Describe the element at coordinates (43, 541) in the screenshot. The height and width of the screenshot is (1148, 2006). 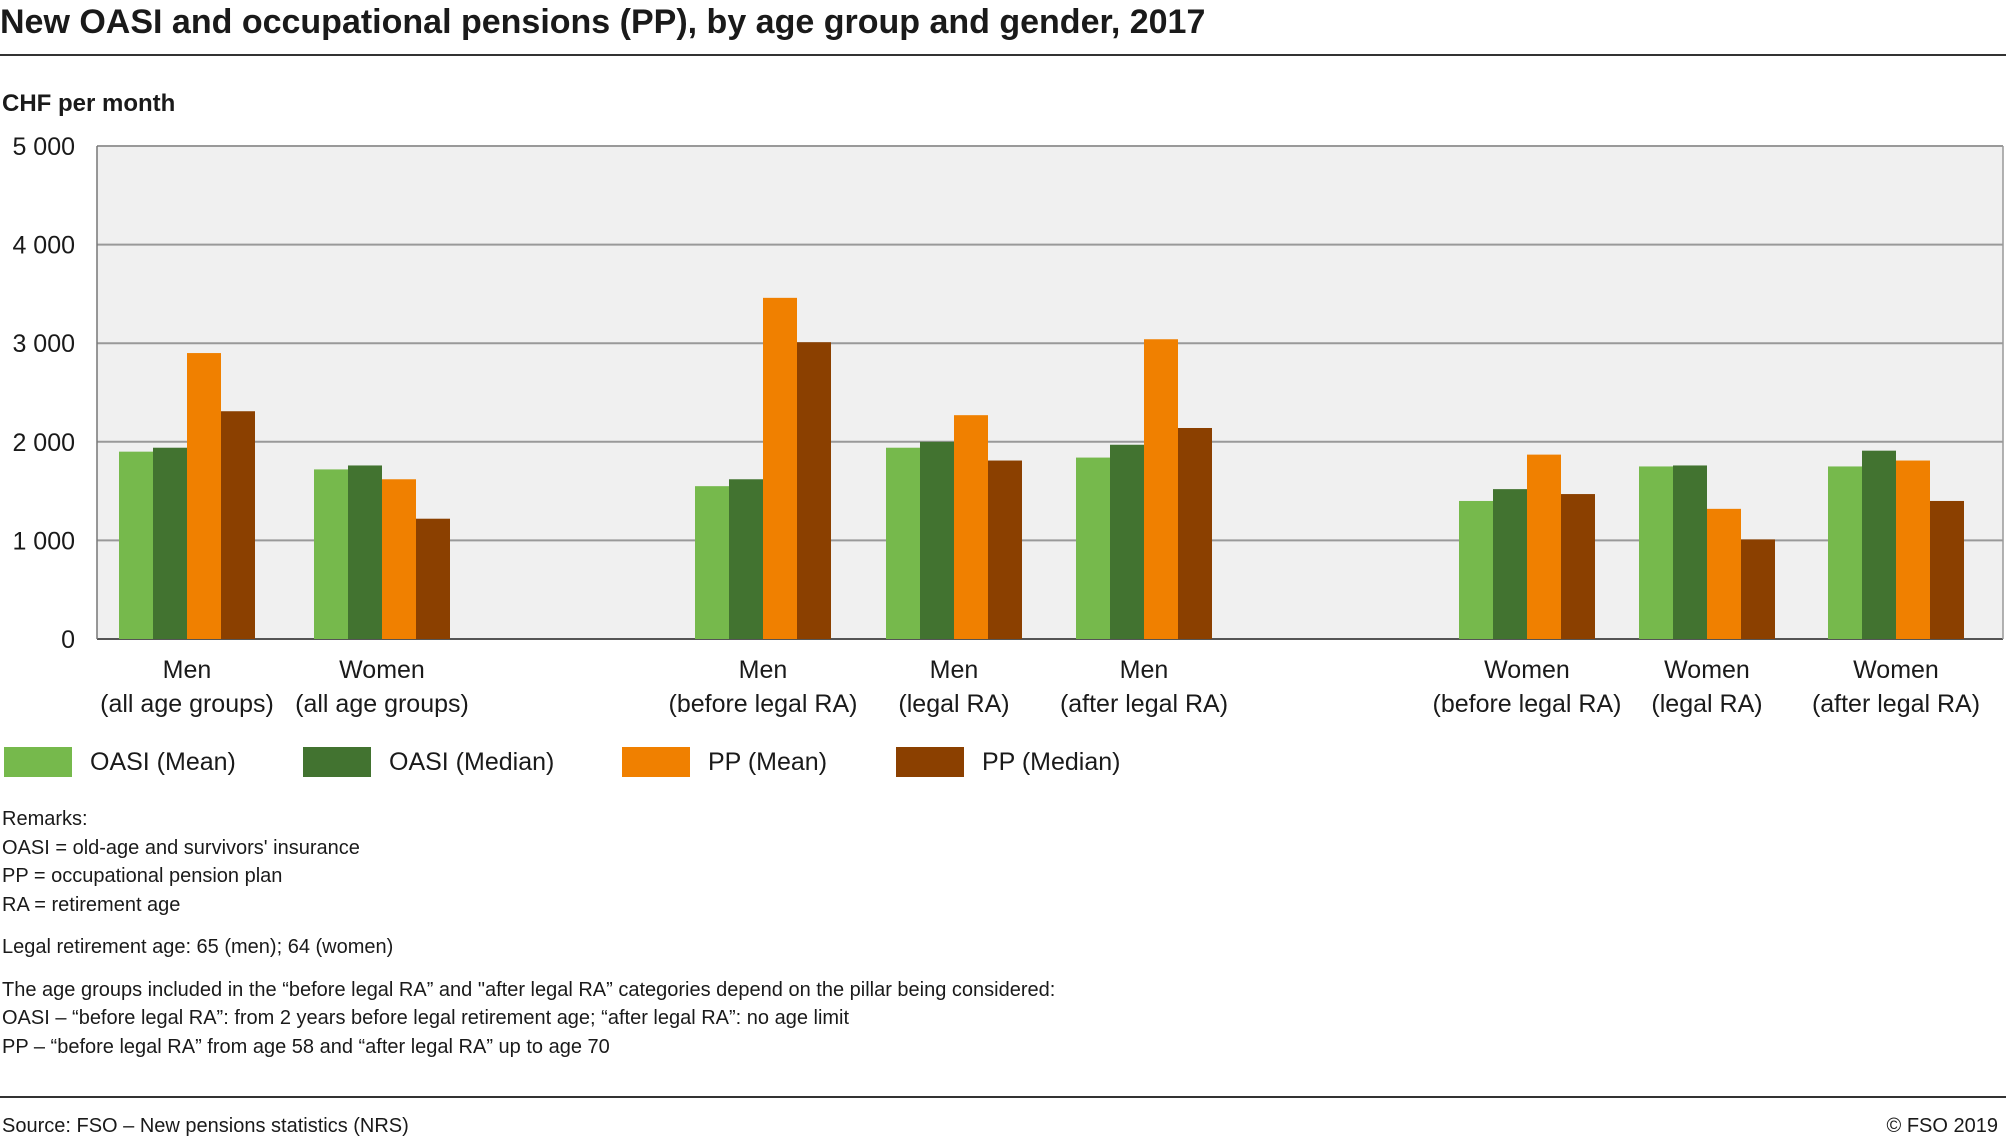
I see `y-tick-label: 1 000` at that location.